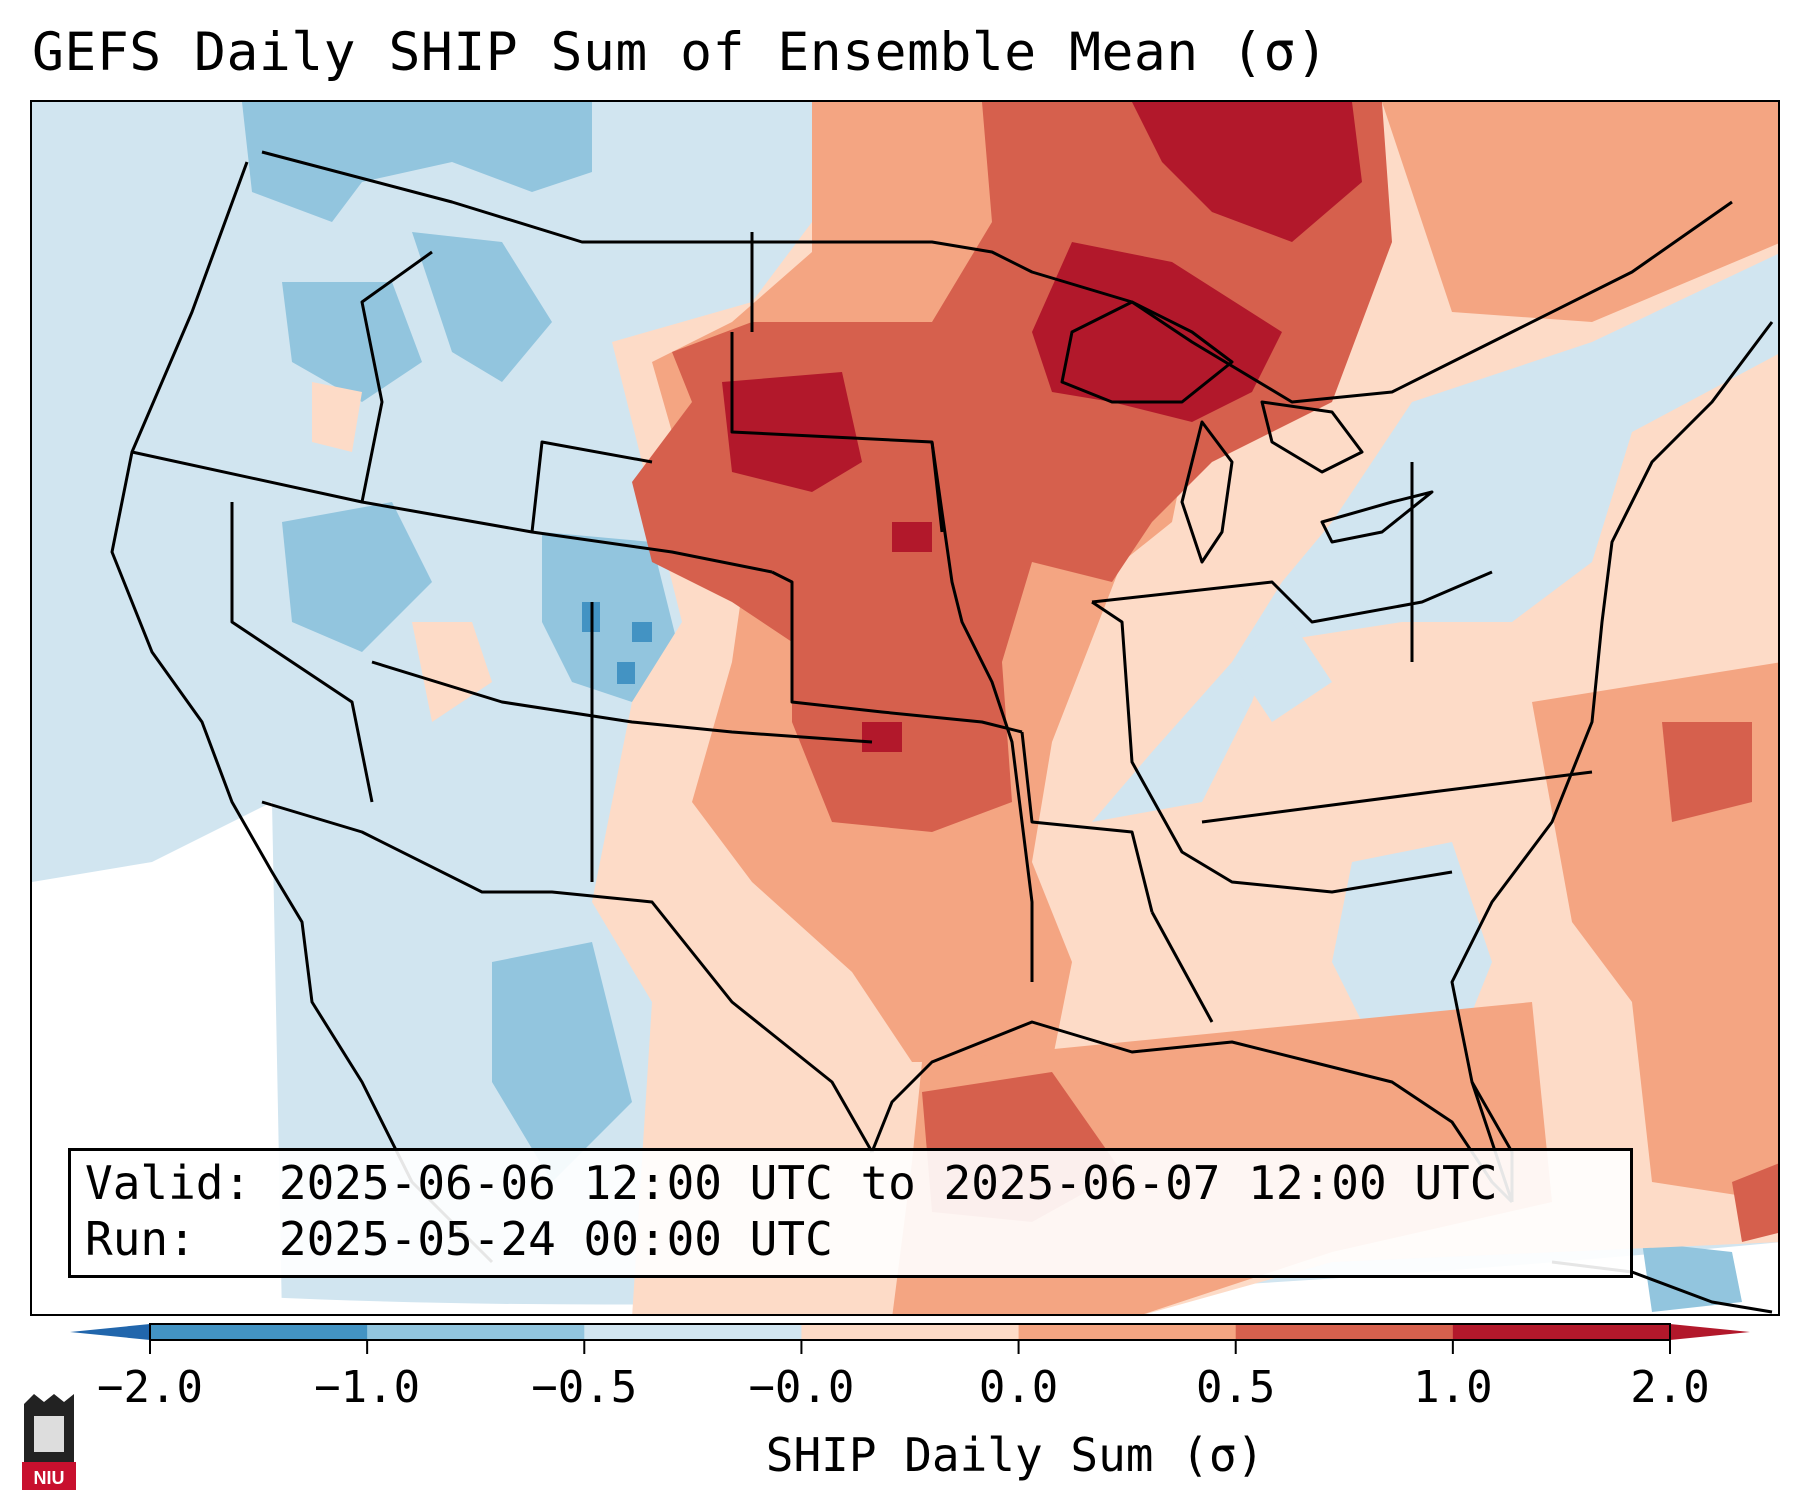 The height and width of the screenshot is (1506, 1803). Describe the element at coordinates (1435, 537) in the screenshot. I see `patch-ohio-valley-ne` at that location.